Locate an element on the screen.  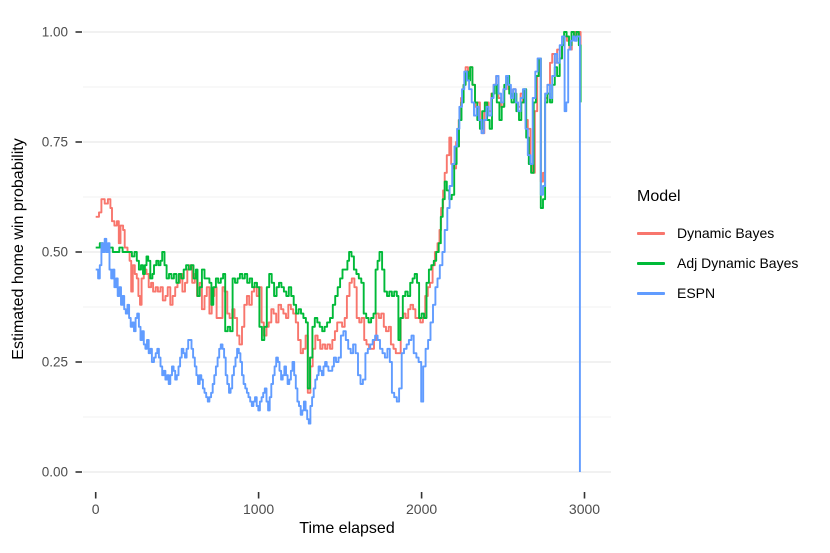
x-tick-label: 3000 is located at coordinates (584, 509).